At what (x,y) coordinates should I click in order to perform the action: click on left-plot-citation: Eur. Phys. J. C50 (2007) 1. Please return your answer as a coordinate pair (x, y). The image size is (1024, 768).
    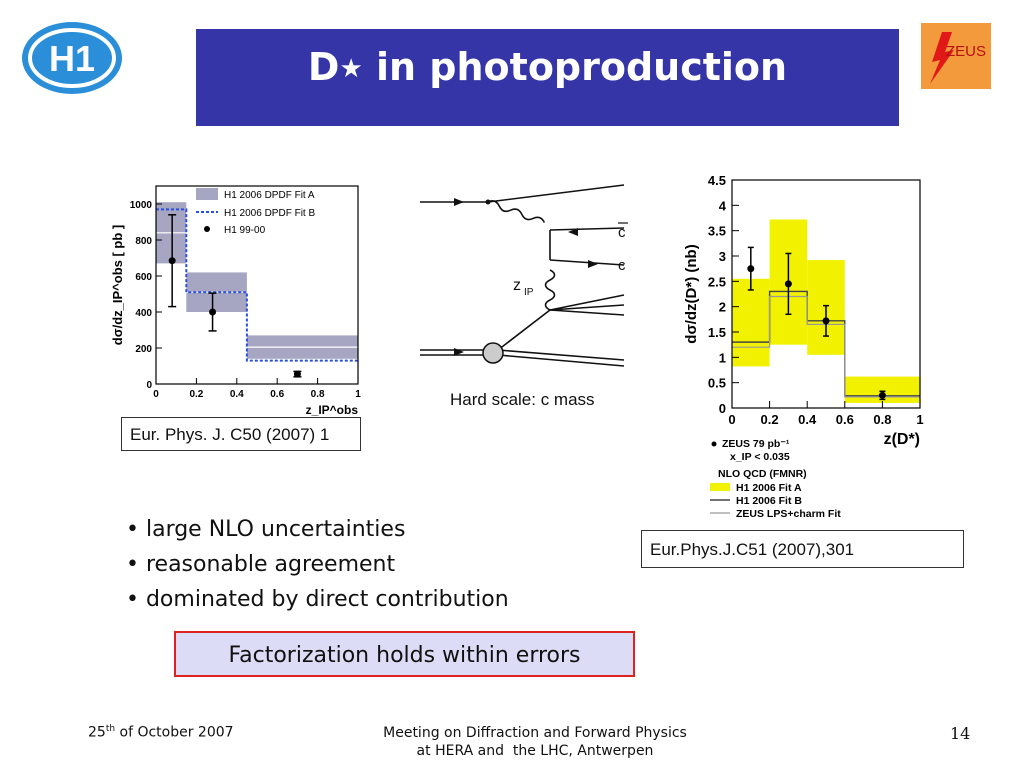
    Looking at the image, I should click on (241, 434).